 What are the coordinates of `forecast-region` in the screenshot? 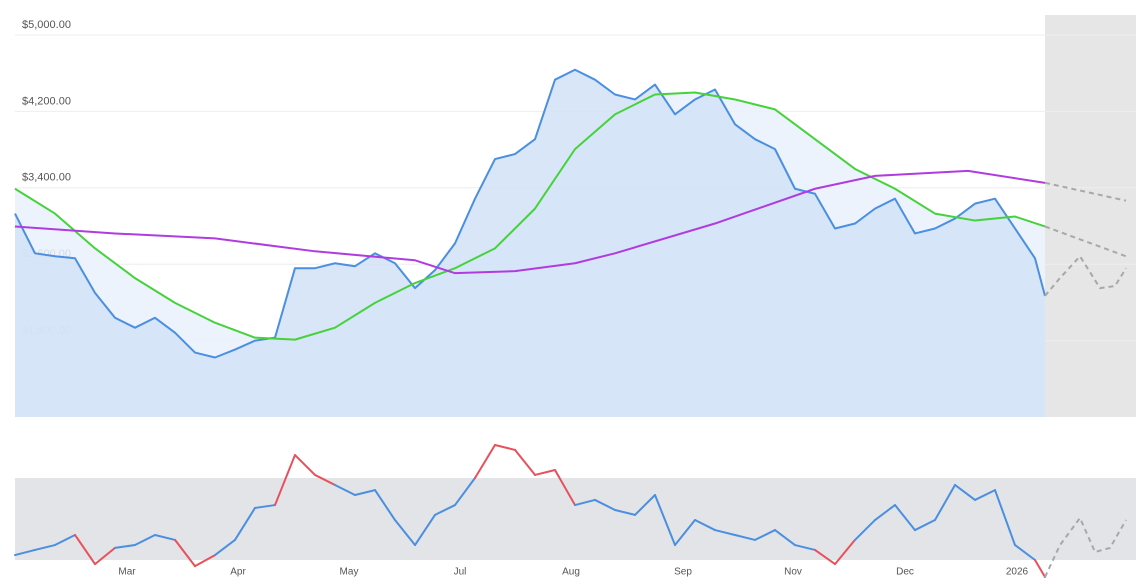 It's located at (1090, 216).